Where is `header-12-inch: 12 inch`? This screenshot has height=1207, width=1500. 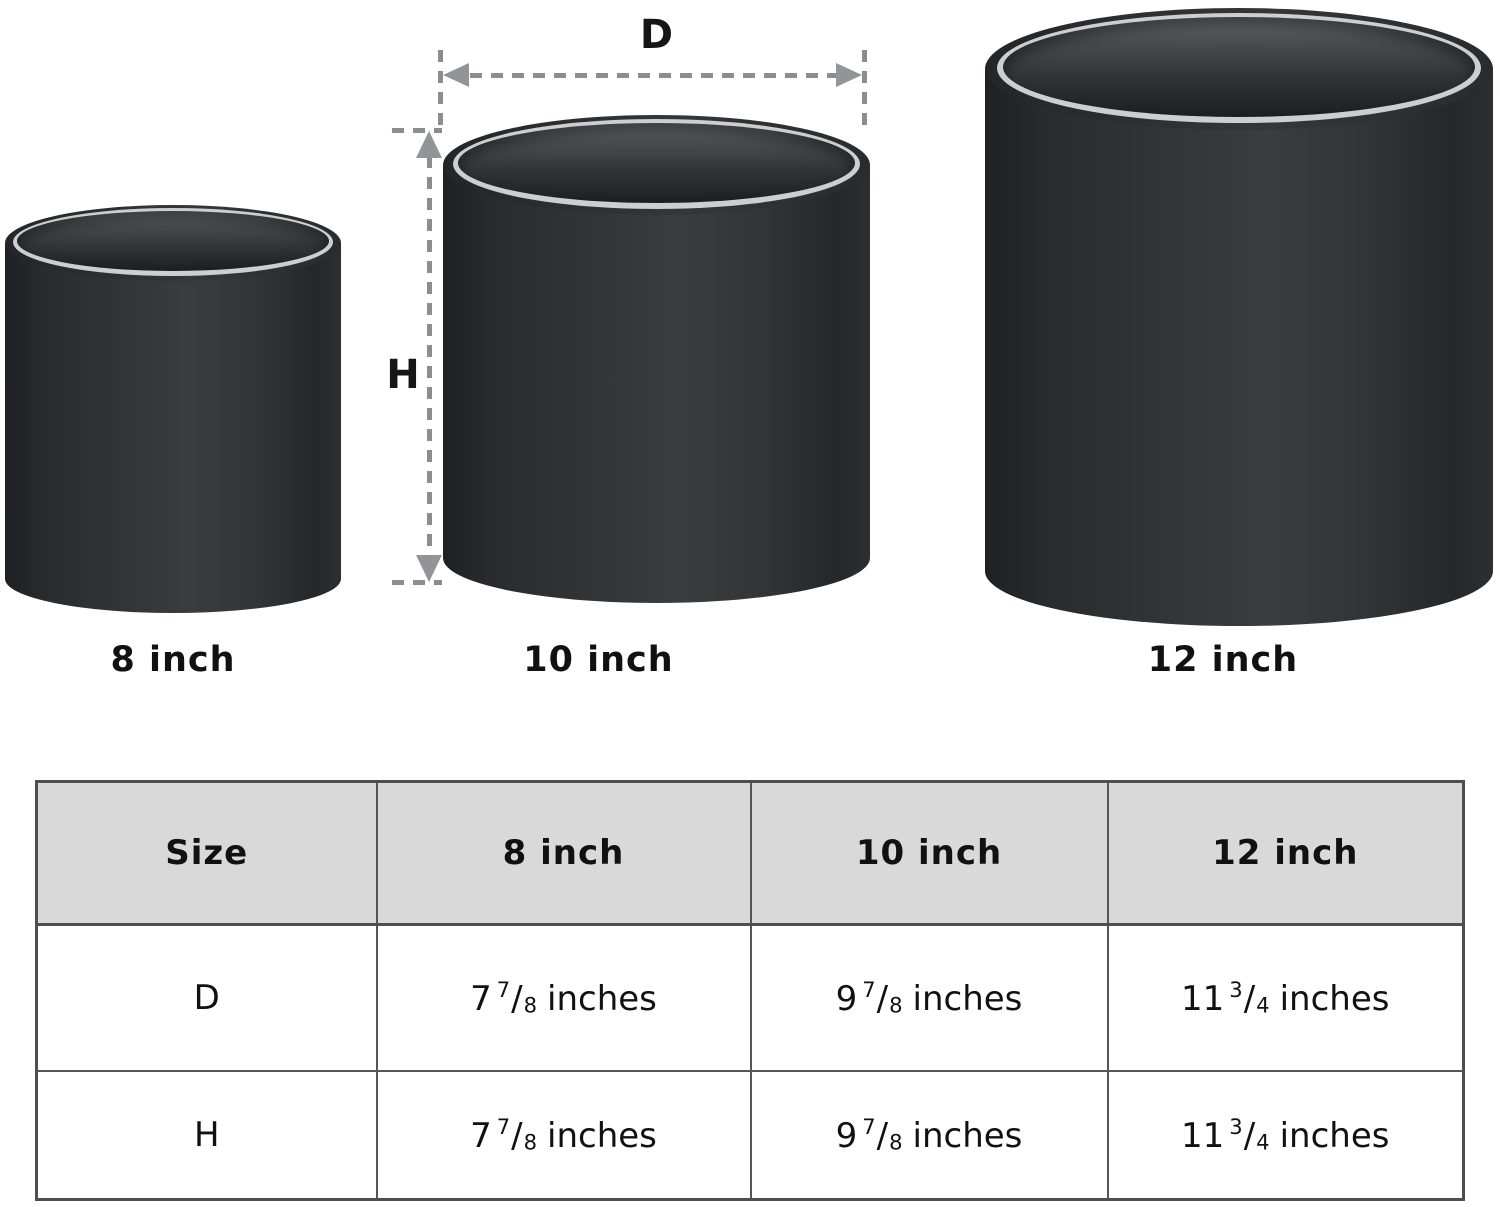
header-12-inch: 12 inch is located at coordinates (1285, 853).